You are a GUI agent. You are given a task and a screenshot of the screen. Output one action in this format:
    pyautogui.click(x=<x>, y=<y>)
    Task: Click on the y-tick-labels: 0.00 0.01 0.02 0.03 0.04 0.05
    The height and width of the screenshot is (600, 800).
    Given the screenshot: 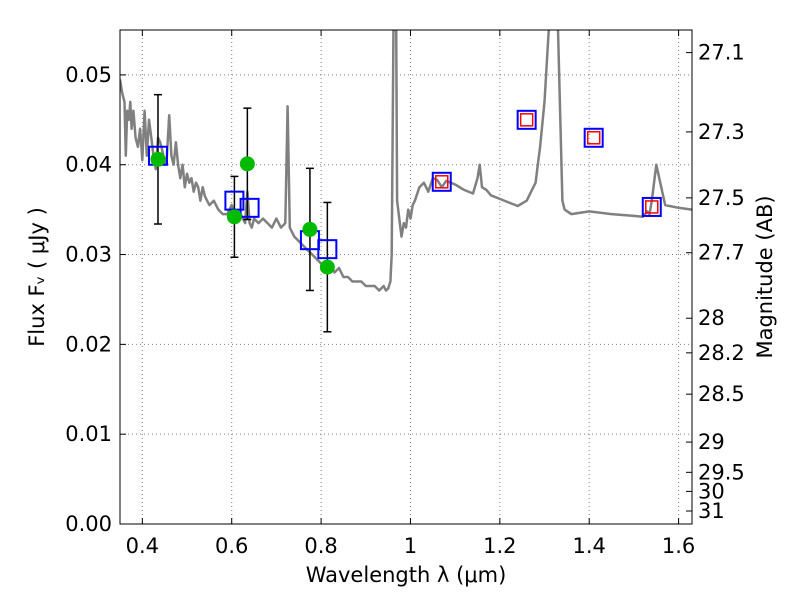 What is the action you would take?
    pyautogui.click(x=88, y=299)
    